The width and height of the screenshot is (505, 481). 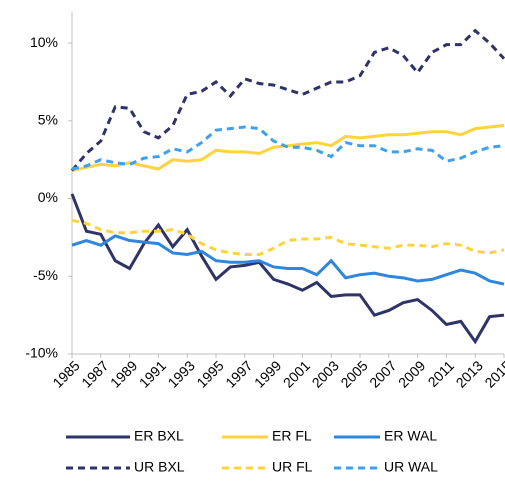 What do you see at coordinates (44, 42) in the screenshot?
I see `y-tick-label: 10%` at bounding box center [44, 42].